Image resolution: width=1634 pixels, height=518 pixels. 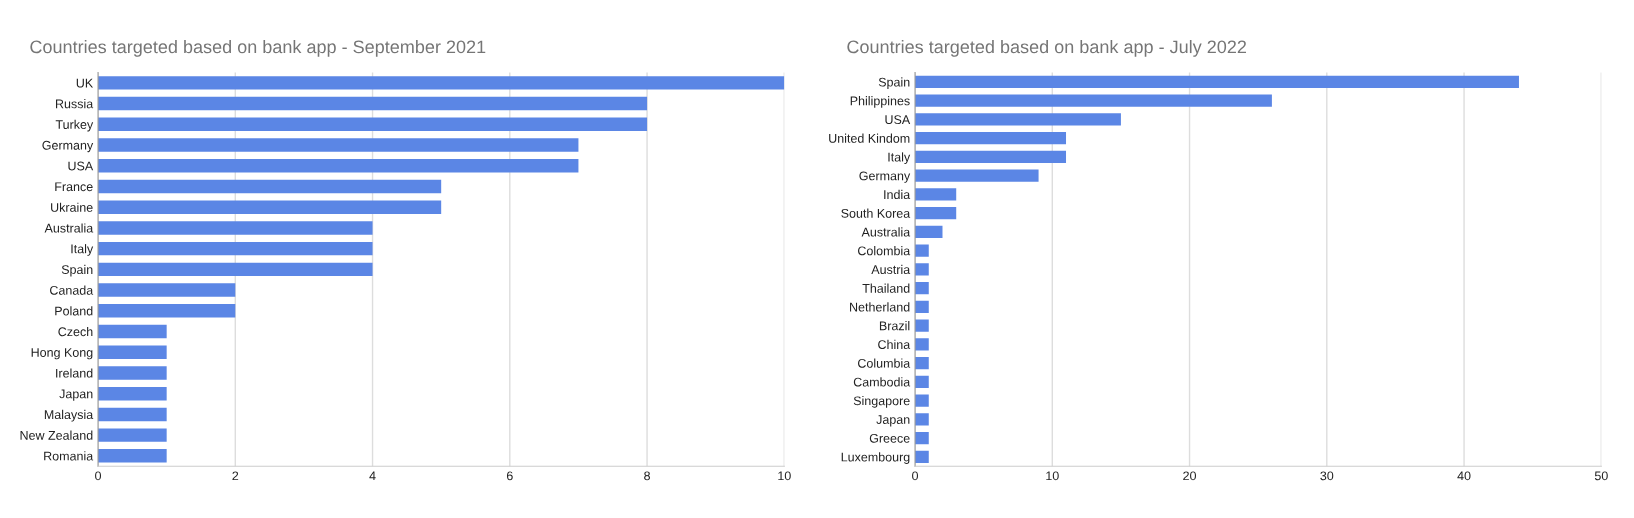 What do you see at coordinates (1190, 476) in the screenshot?
I see `x-tick-label: 20` at bounding box center [1190, 476].